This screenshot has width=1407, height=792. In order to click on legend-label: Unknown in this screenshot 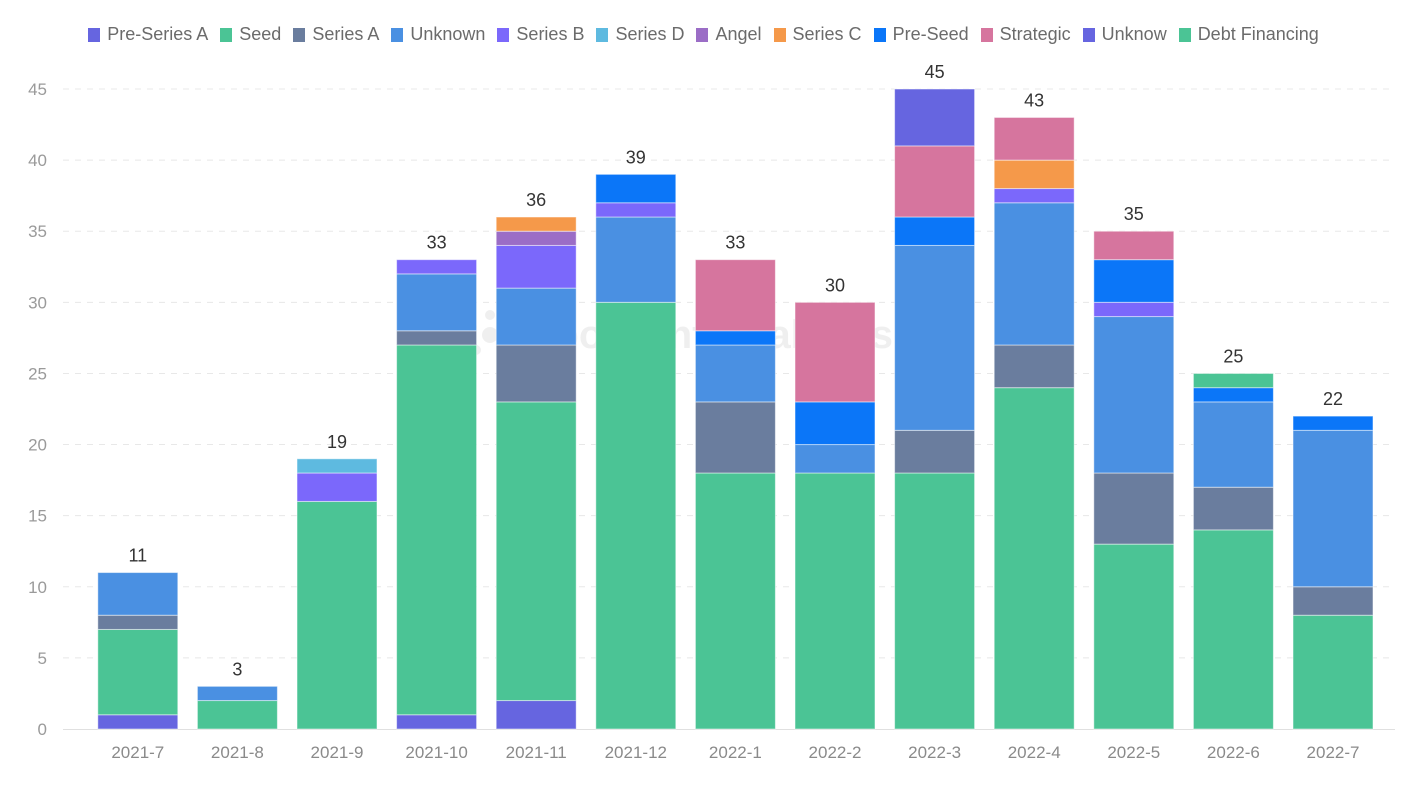, I will do `click(448, 34)`.